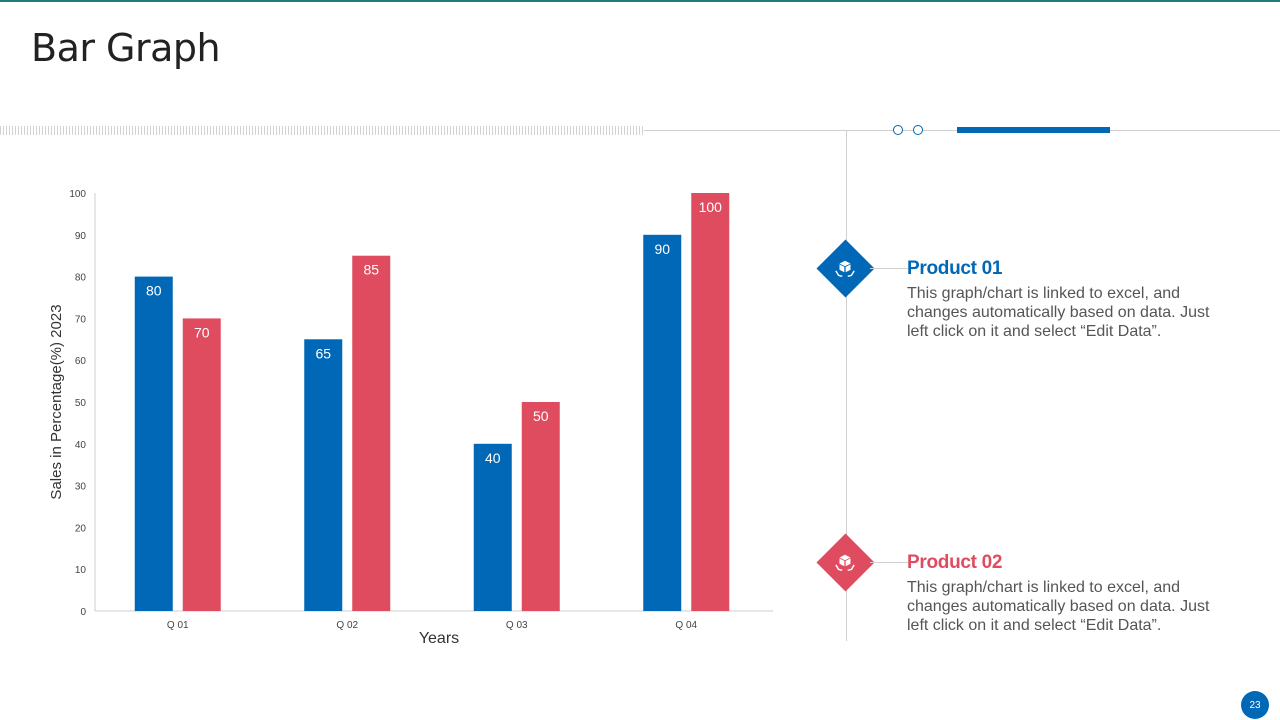 This screenshot has width=1280, height=720. Describe the element at coordinates (81, 445) in the screenshot. I see `y-tick-label: 40` at that location.